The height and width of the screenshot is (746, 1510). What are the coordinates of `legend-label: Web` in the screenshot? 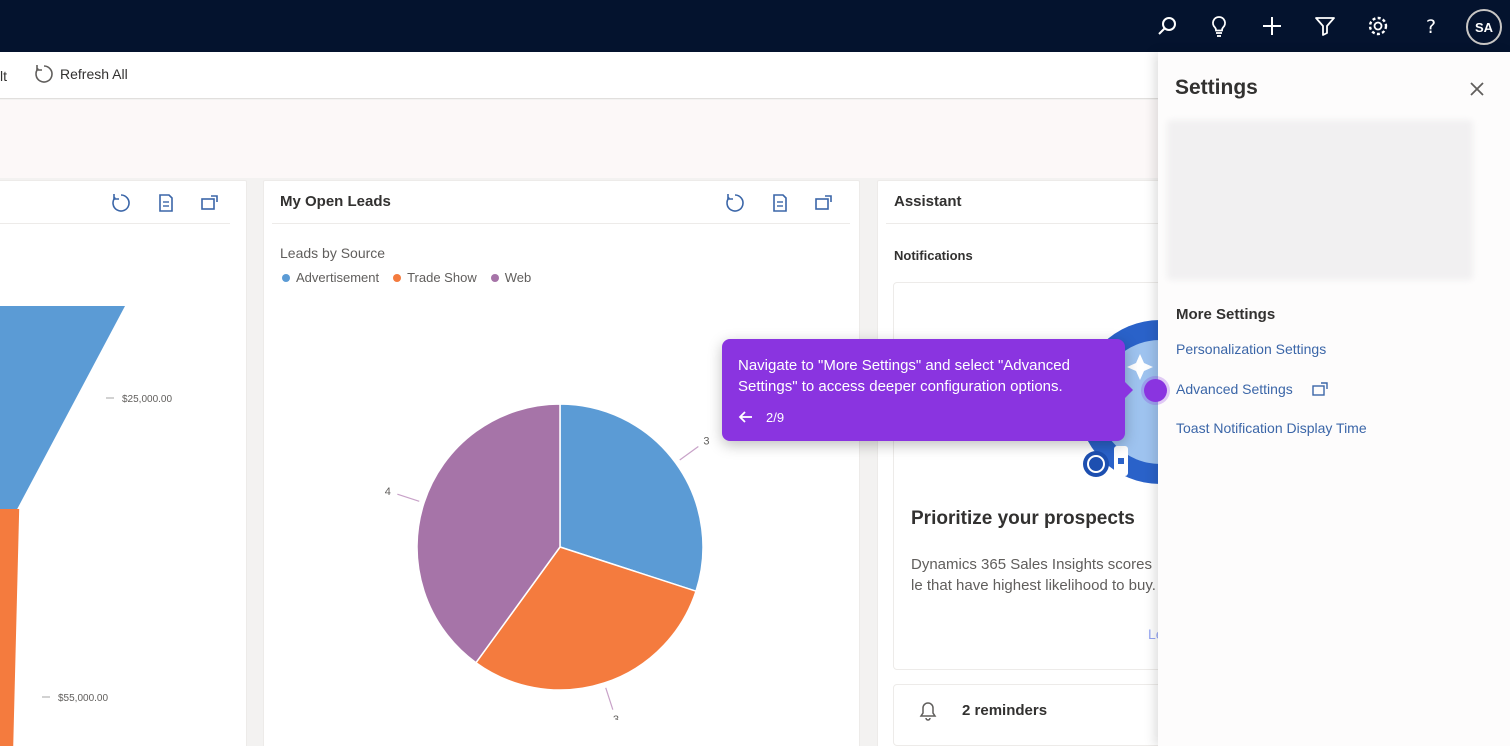 It's located at (518, 277).